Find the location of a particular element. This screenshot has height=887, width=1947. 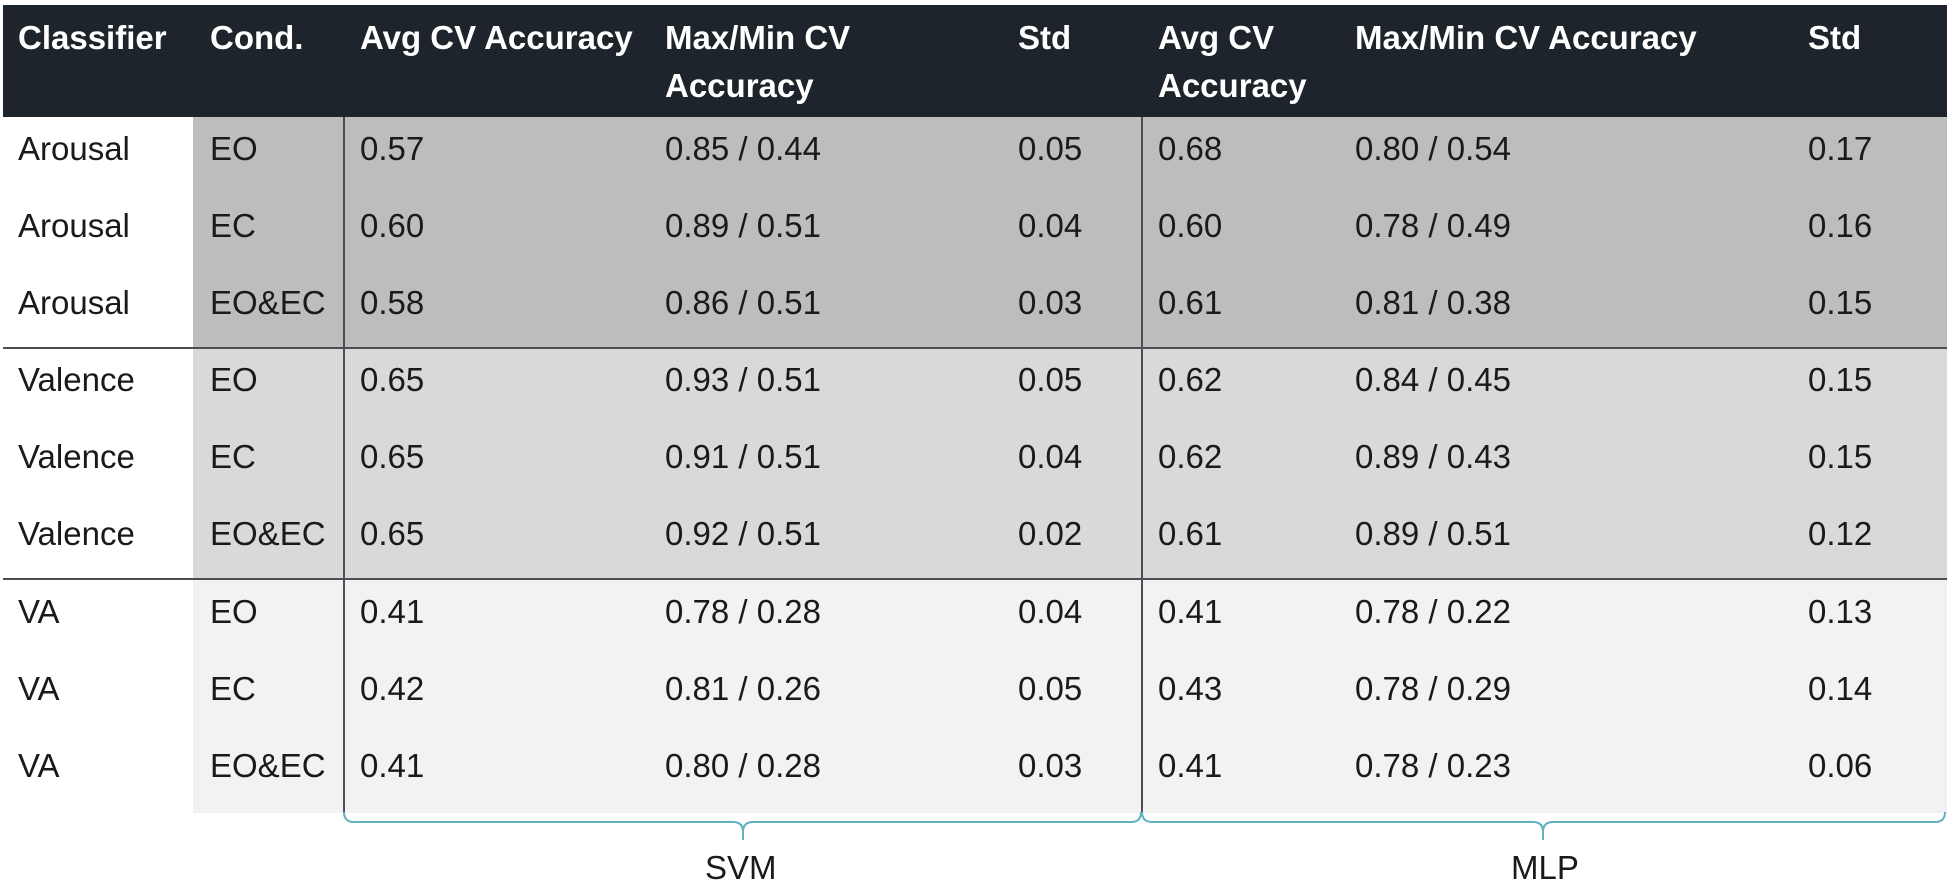

svm-maxmin-cell: 0.81 / 0.26 is located at coordinates (743, 688).